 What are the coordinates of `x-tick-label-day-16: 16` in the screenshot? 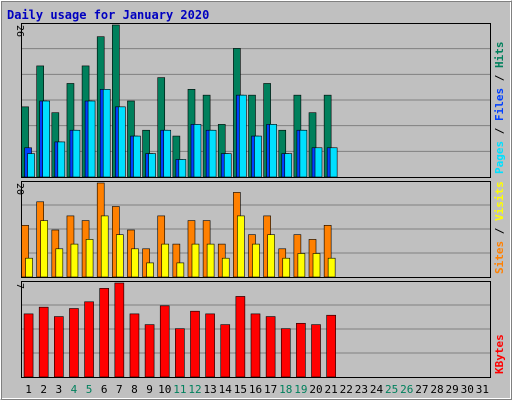 It's located at (255, 389).